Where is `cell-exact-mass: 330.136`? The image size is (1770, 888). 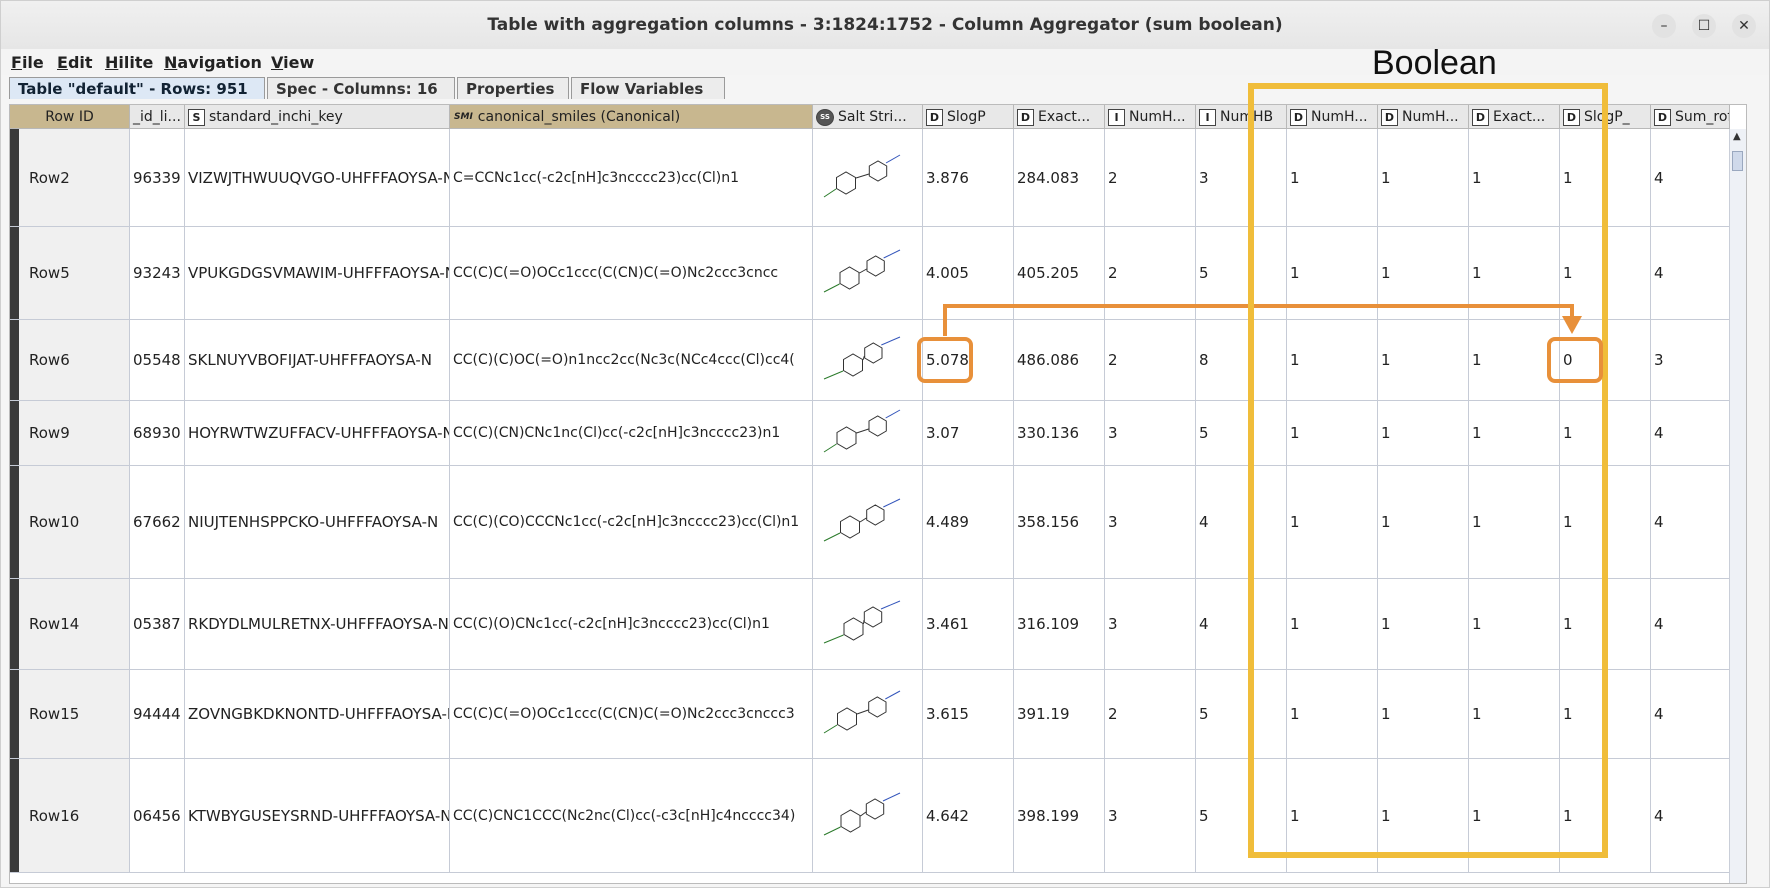
cell-exact-mass: 330.136 is located at coordinates (1059, 433).